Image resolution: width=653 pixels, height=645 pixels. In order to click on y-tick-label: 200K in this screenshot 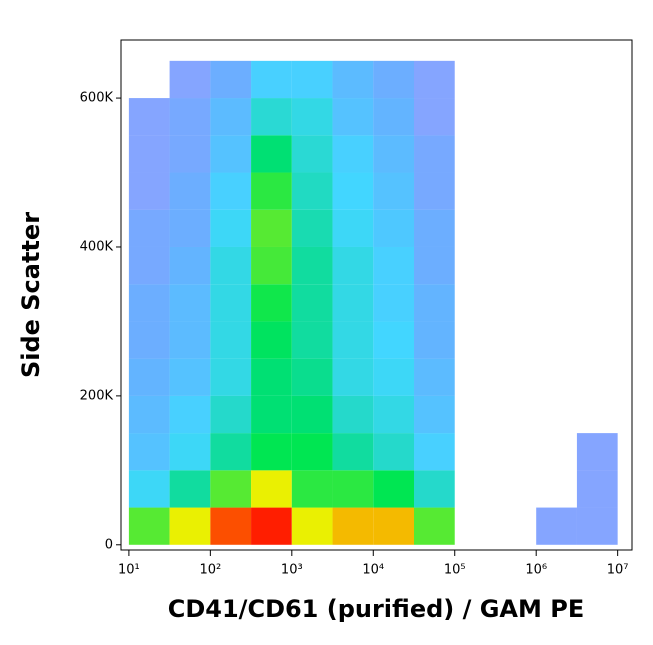, I will do `click(97, 395)`.